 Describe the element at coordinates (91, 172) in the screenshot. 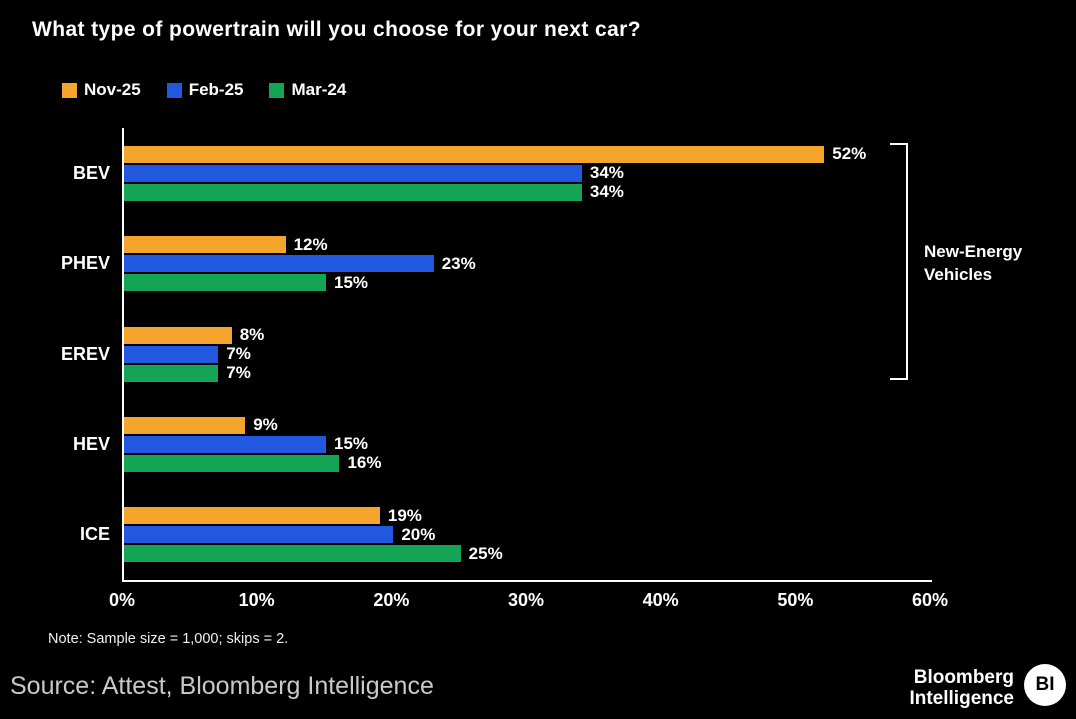

I see `category-label-BEV: BEV` at that location.